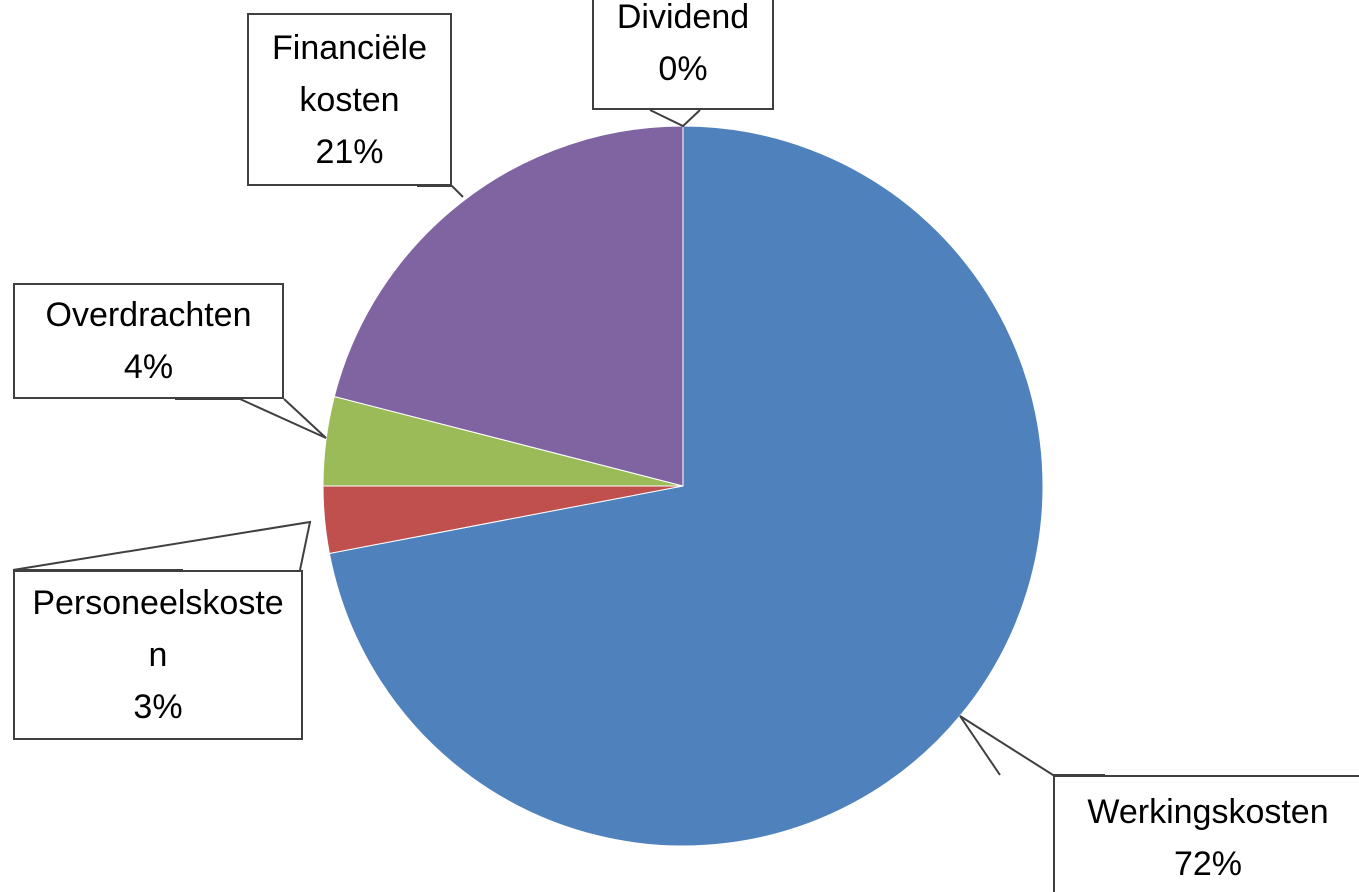 The width and height of the screenshot is (1359, 892). I want to click on data-label: Werkingskosten 72%, so click(1206, 833).